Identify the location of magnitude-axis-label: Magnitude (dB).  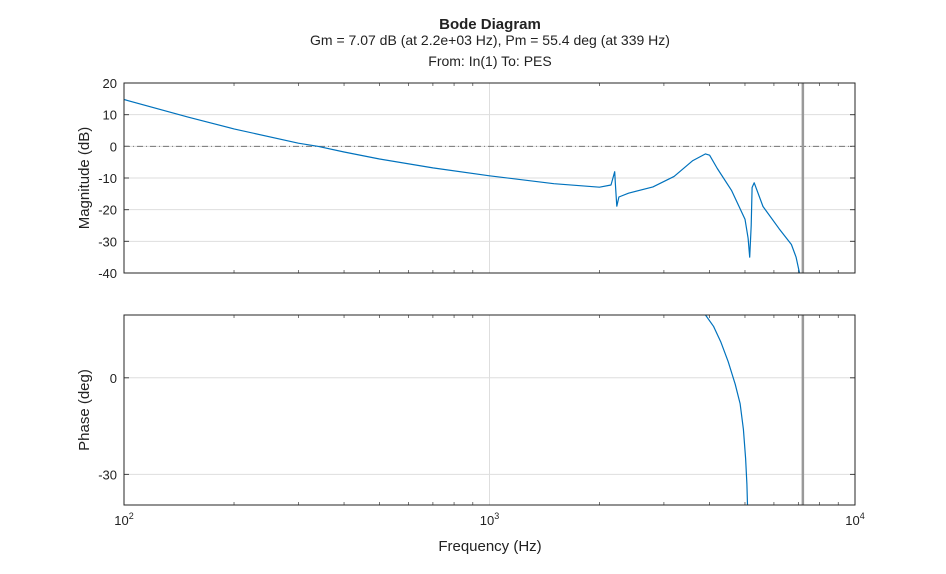
(84, 178).